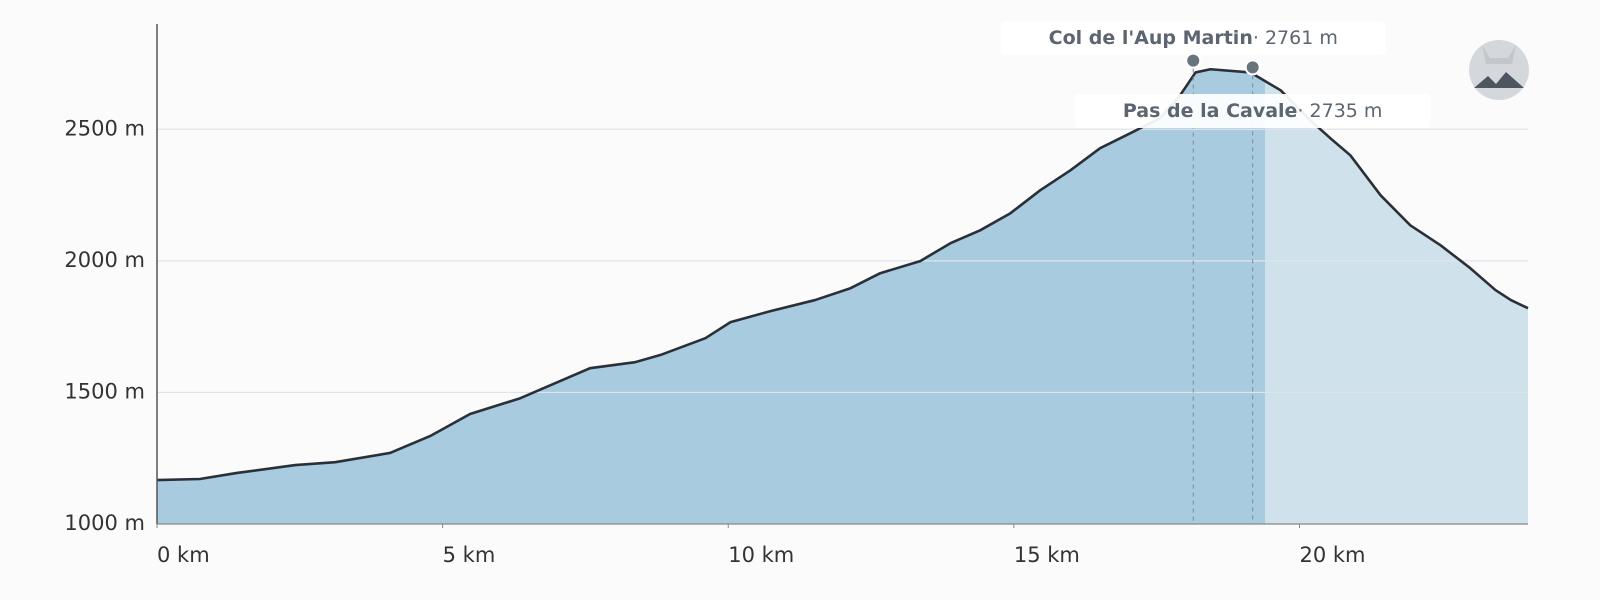 Image resolution: width=1600 pixels, height=600 pixels. What do you see at coordinates (104, 128) in the screenshot?
I see `y-tick-label: 2500 m` at bounding box center [104, 128].